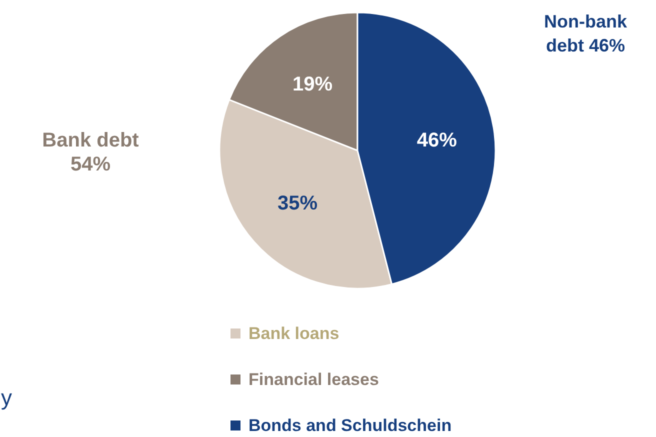  Describe the element at coordinates (91, 153) in the screenshot. I see `text: Bank debt 54%` at that location.